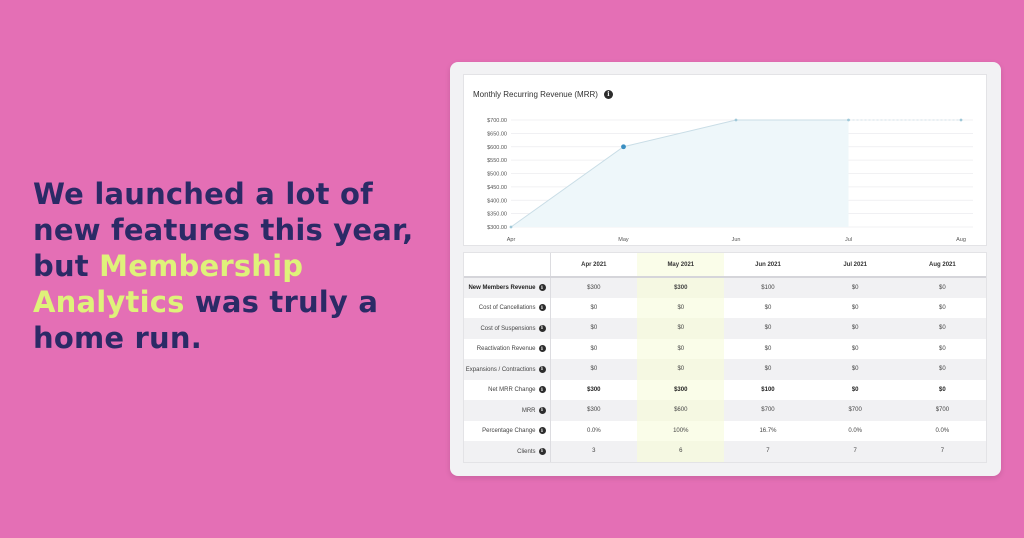 This screenshot has width=1024, height=538. I want to click on table-row: MRR i $300 $600 $700 $700 $700, so click(725, 410).